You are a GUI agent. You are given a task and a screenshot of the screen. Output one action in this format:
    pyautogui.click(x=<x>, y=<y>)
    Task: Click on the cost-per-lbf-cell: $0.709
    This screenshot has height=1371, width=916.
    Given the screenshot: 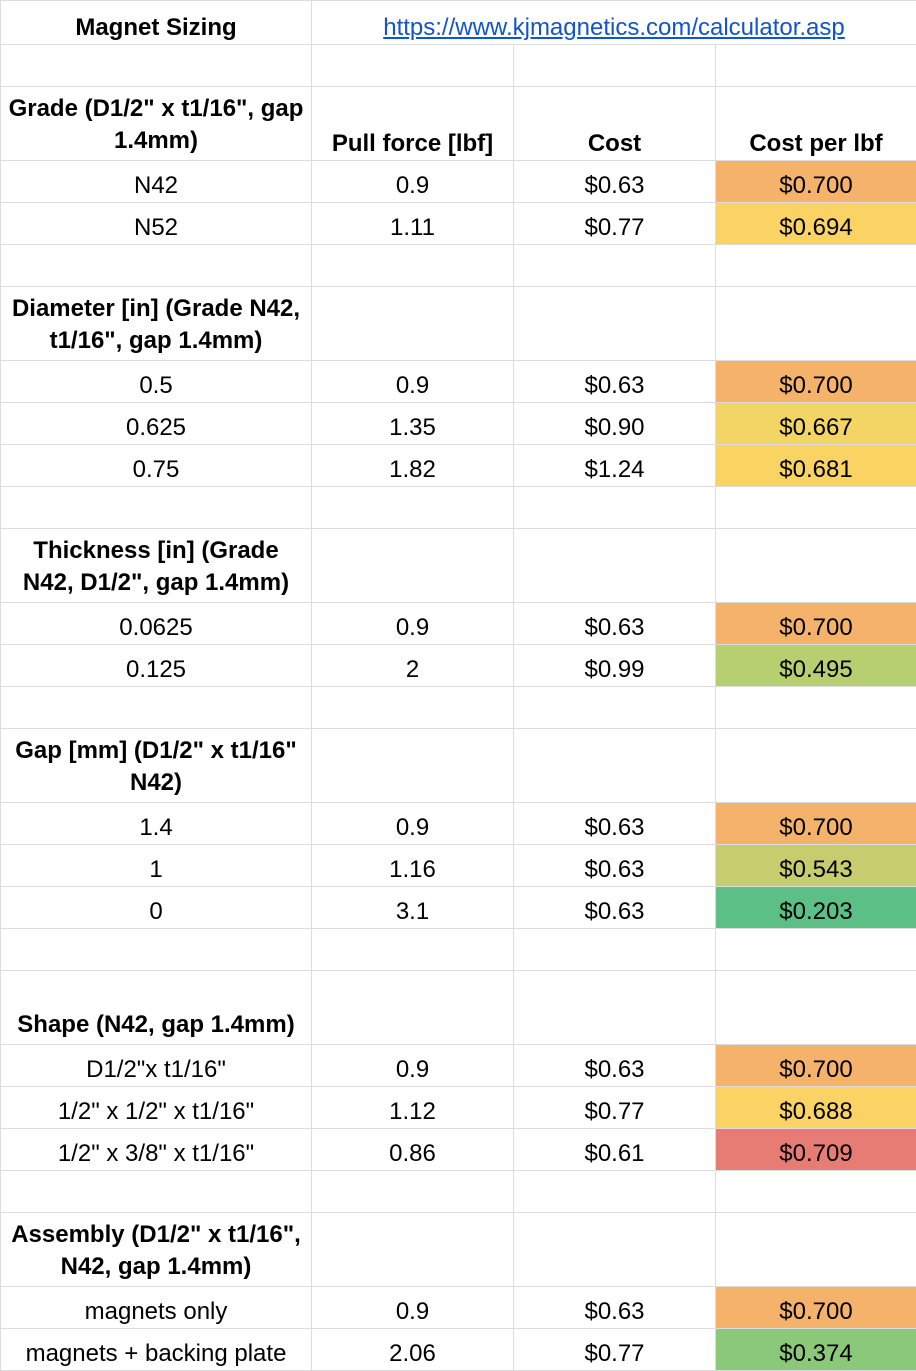 What is the action you would take?
    pyautogui.click(x=816, y=1150)
    